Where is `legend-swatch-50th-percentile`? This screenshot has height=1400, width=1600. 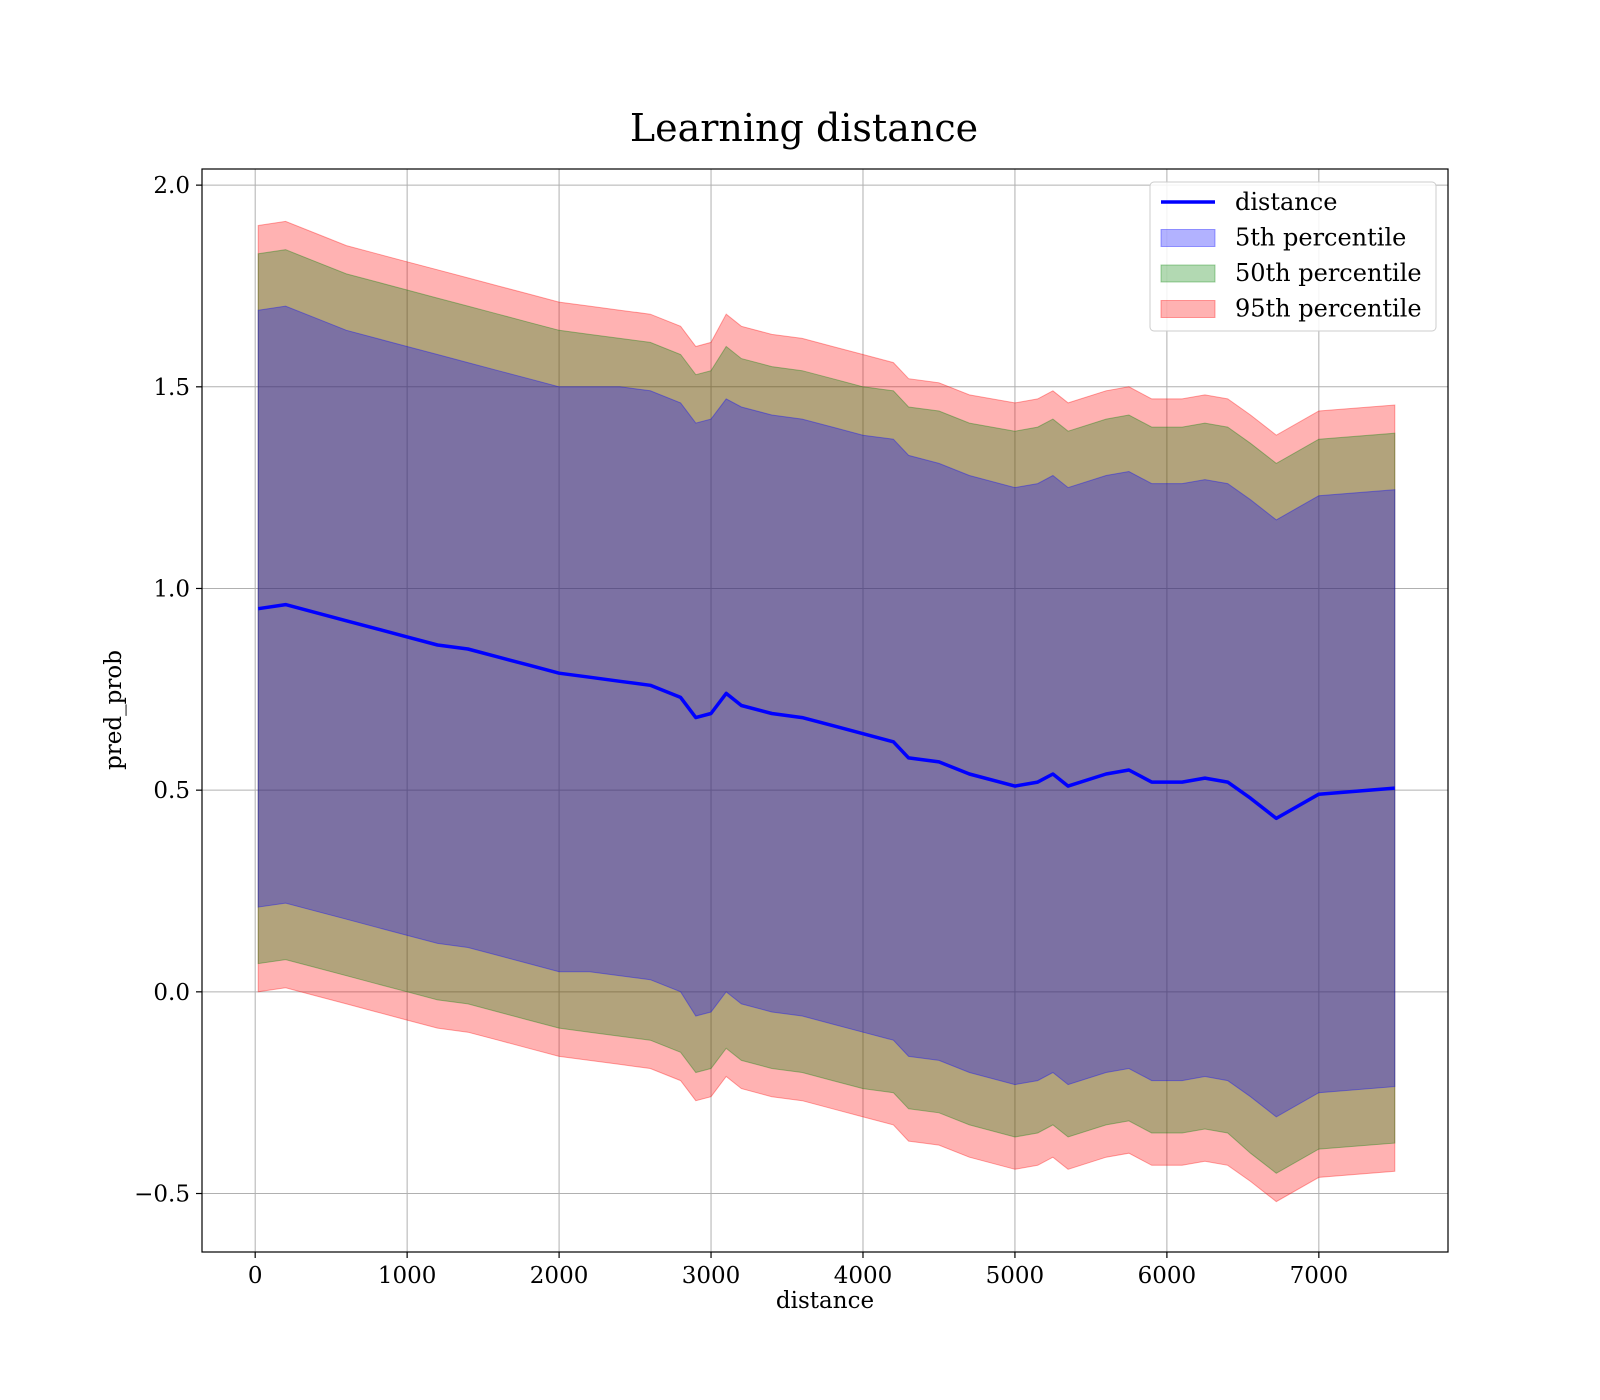 legend-swatch-50th-percentile is located at coordinates (1188, 273).